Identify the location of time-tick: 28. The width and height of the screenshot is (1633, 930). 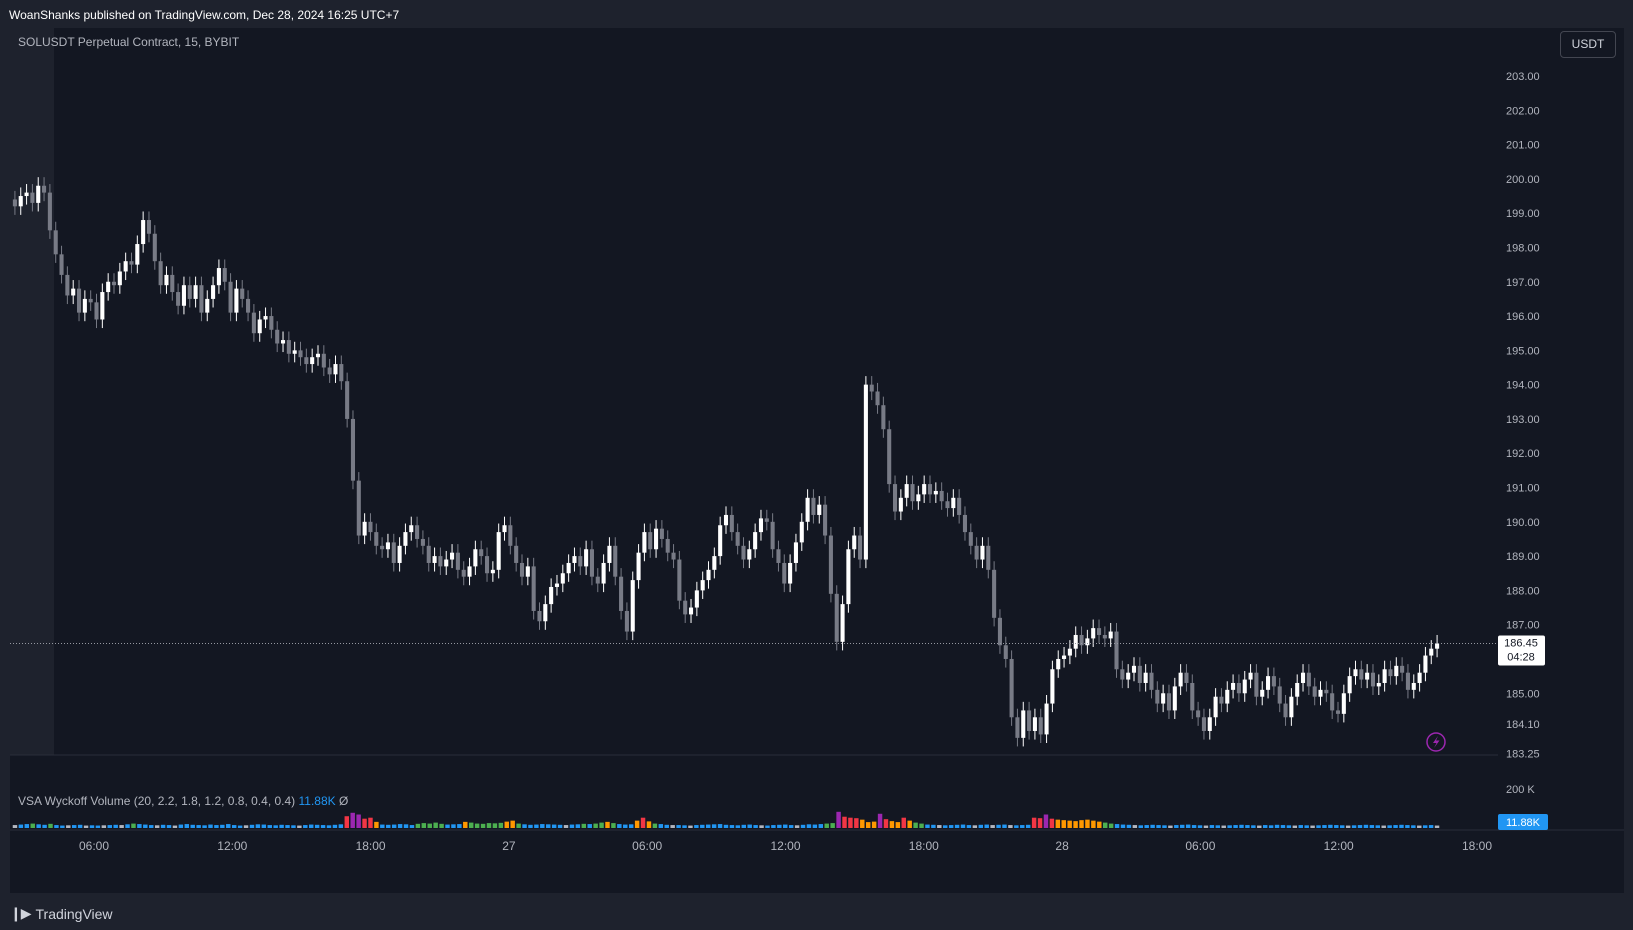
(1062, 846).